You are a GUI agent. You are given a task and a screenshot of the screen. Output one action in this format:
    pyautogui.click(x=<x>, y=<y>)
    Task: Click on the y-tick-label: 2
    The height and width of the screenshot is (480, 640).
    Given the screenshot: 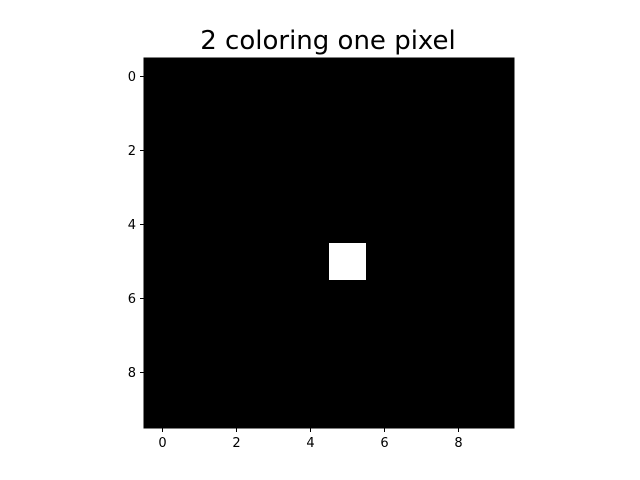 What is the action you would take?
    pyautogui.click(x=132, y=151)
    